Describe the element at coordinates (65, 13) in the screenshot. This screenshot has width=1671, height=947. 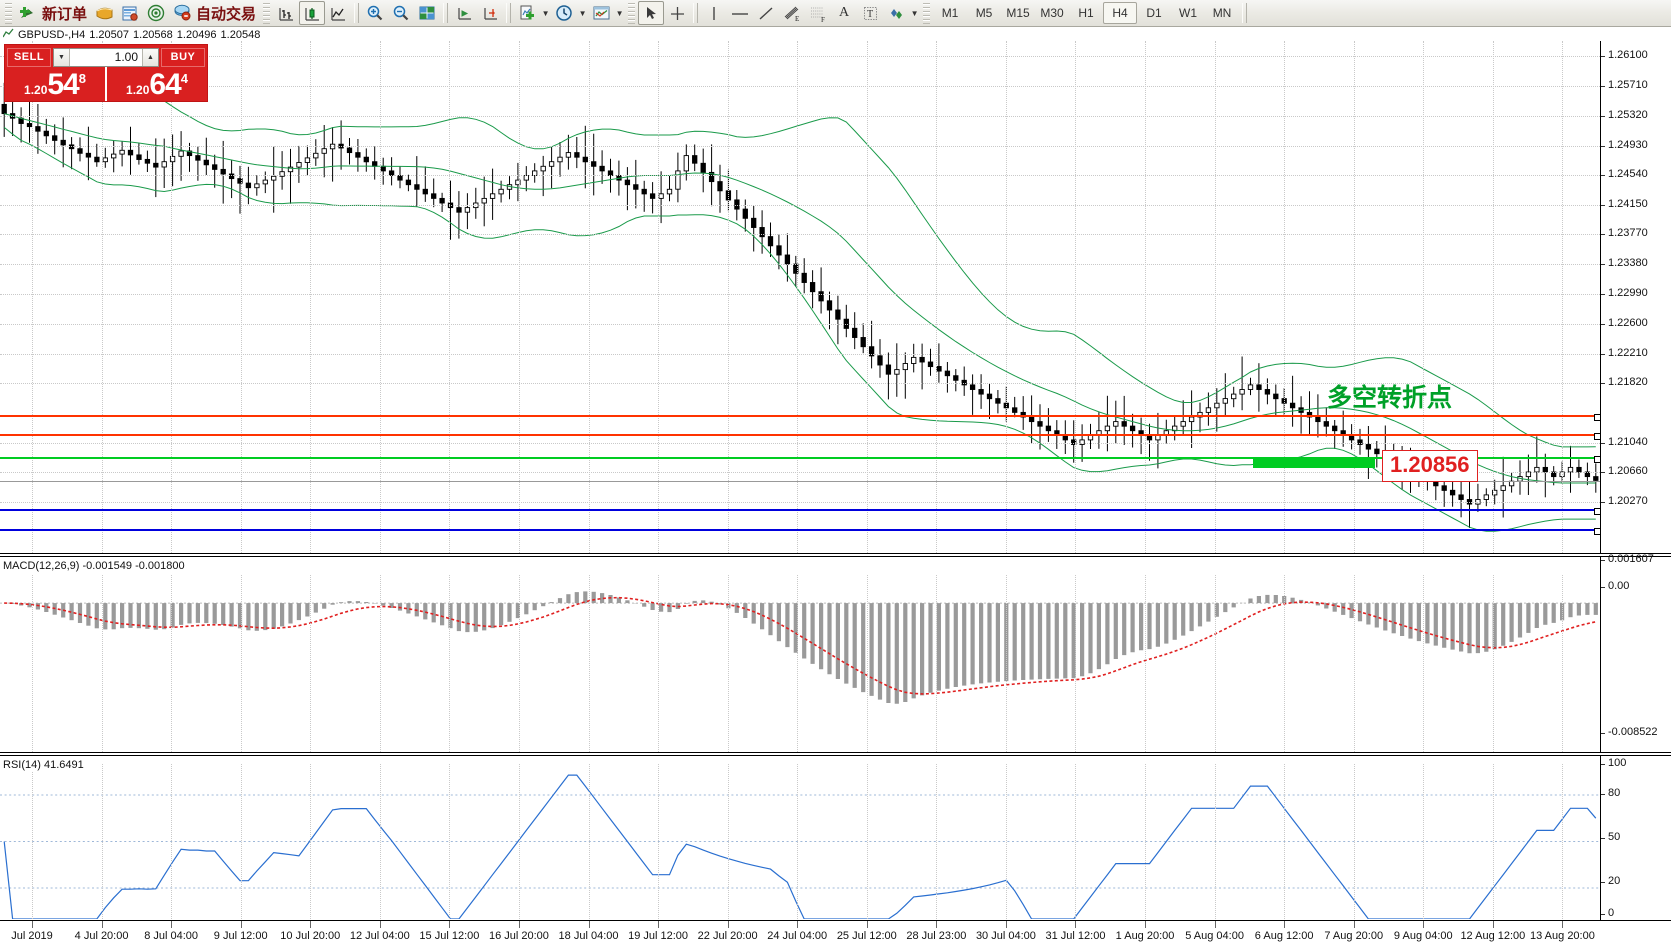
I see `new-order-label: 新订单` at that location.